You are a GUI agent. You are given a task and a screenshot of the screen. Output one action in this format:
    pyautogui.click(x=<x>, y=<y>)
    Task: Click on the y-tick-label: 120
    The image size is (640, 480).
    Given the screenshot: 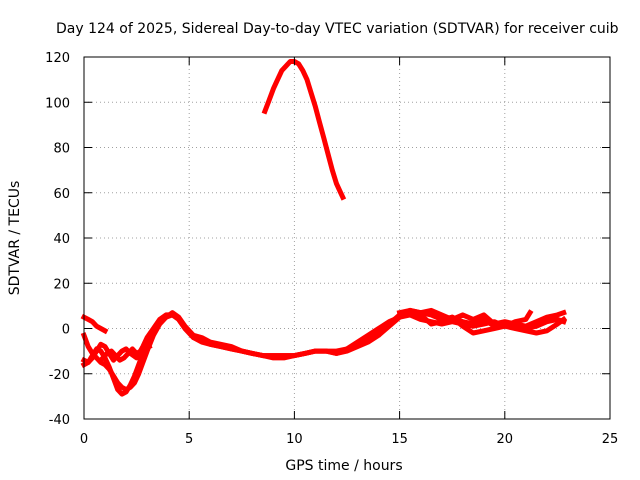 What is the action you would take?
    pyautogui.click(x=57, y=58)
    